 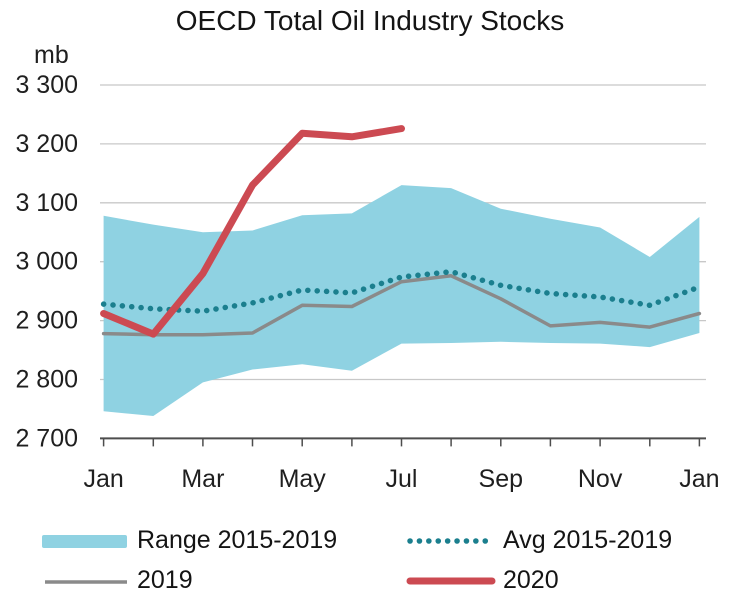 I want to click on x-axis-tick-label: Nov, so click(x=600, y=479).